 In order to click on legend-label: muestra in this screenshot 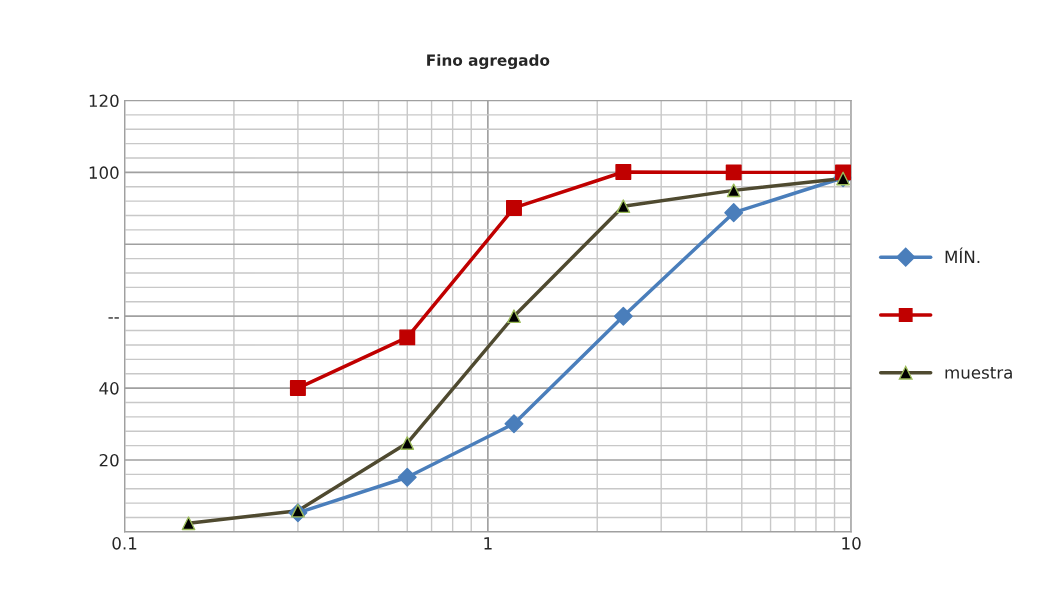, I will do `click(978, 372)`.